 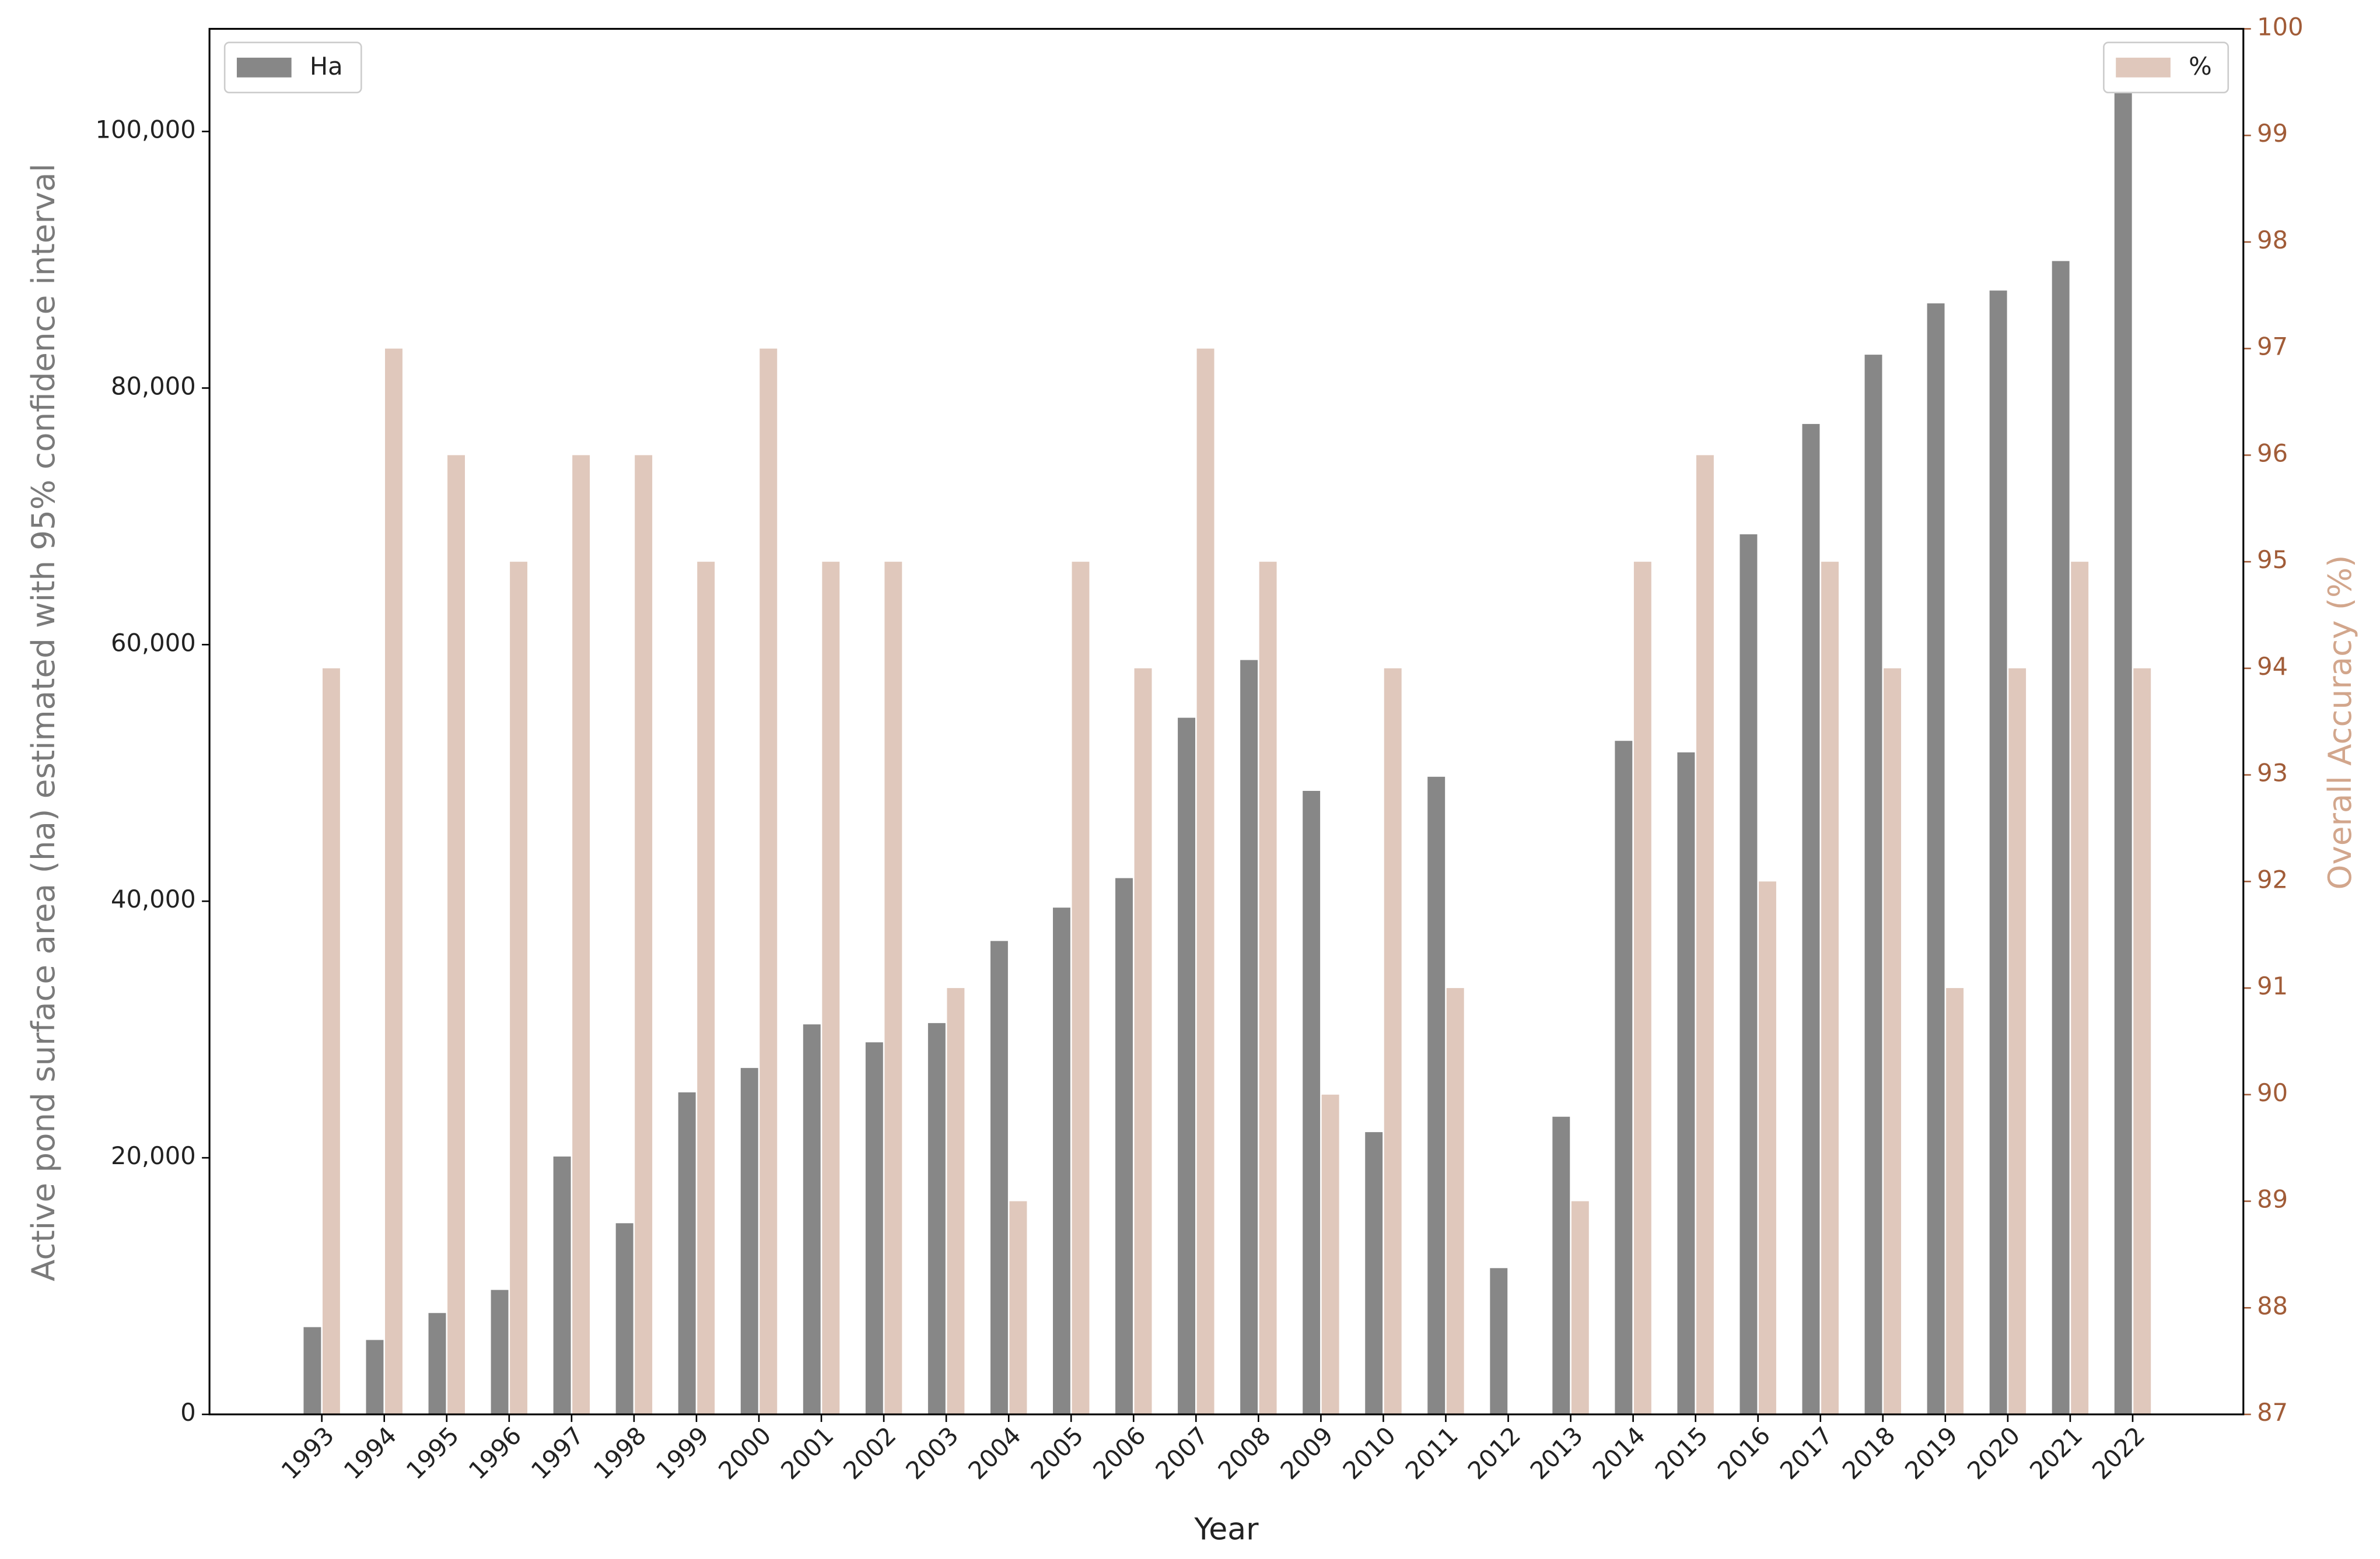 I want to click on y2-tick-label: 90, so click(x=2272, y=1092).